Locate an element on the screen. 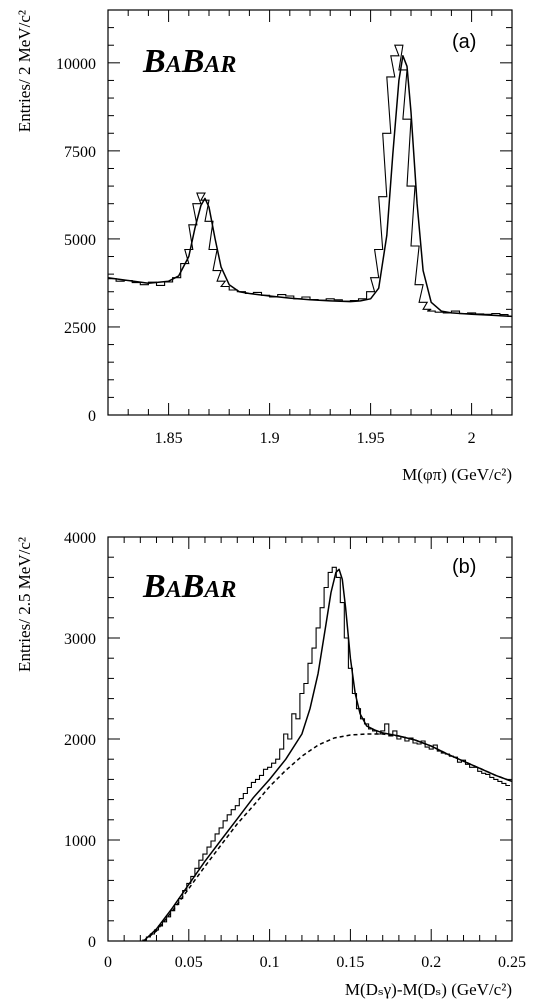 The image size is (538, 1007). y-tick-label: 10000 is located at coordinates (76, 64).